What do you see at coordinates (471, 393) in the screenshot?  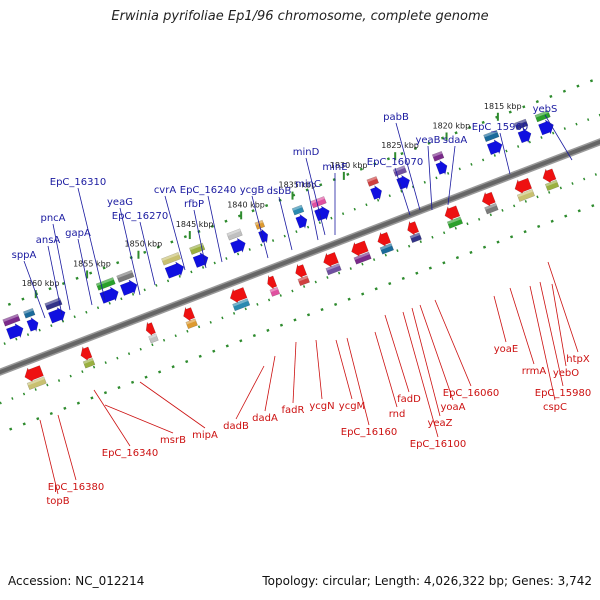 I see `gene-label-epc_16060: EpC_16060` at bounding box center [471, 393].